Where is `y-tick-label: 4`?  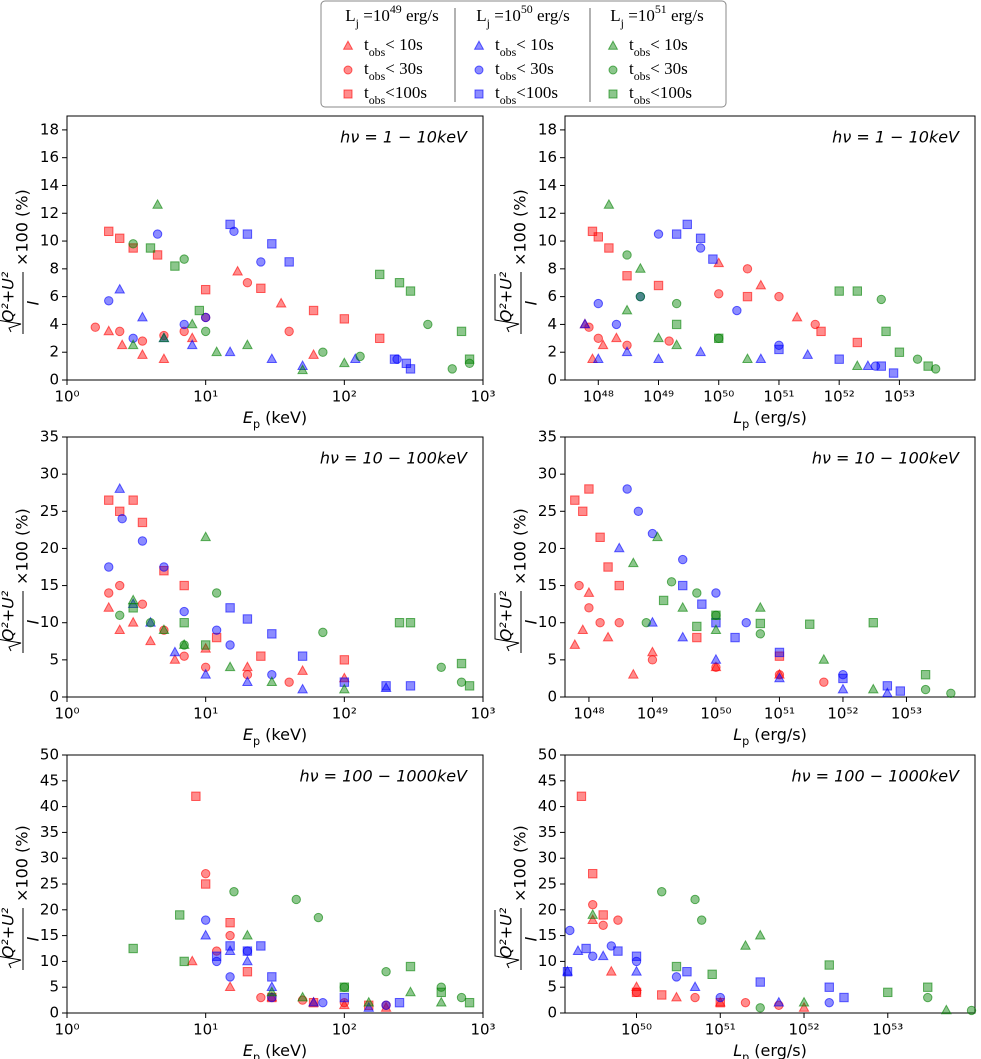
y-tick-label: 4 is located at coordinates (54, 324).